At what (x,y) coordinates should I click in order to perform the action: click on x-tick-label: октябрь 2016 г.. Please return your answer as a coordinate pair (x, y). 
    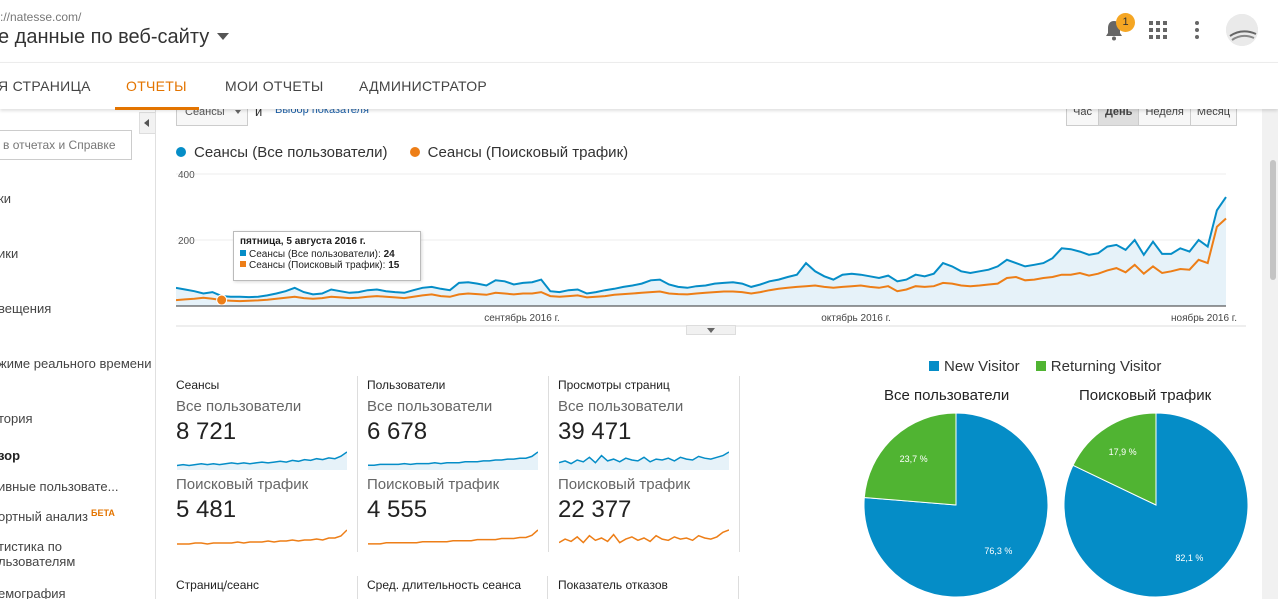
    Looking at the image, I should click on (856, 318).